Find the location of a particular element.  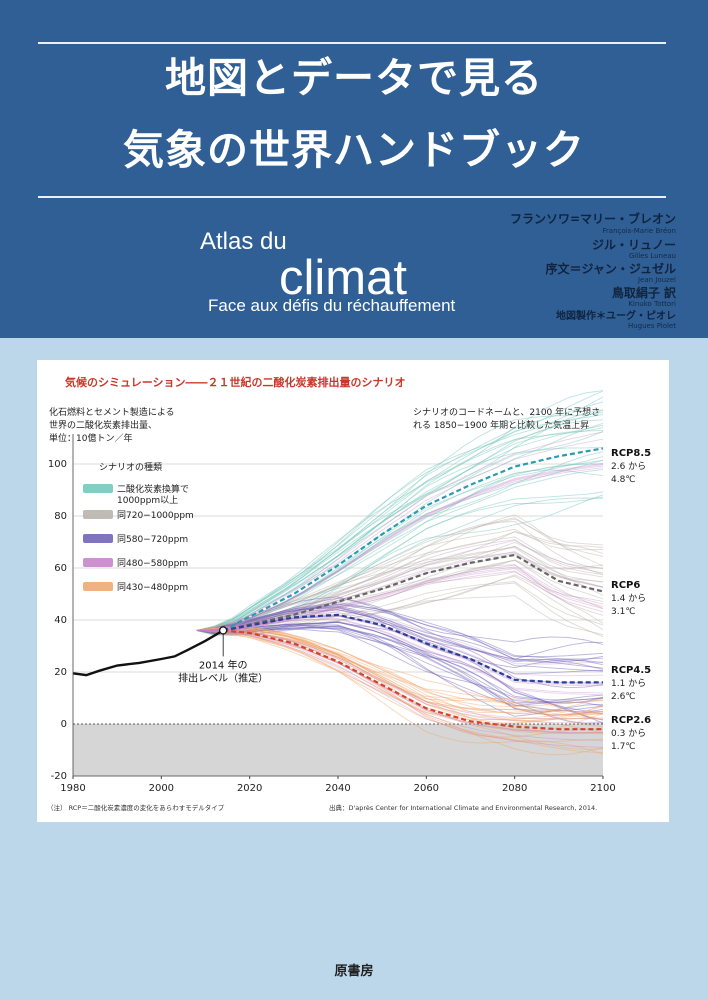

x-tick-label-2060: 2060 is located at coordinates (426, 788).